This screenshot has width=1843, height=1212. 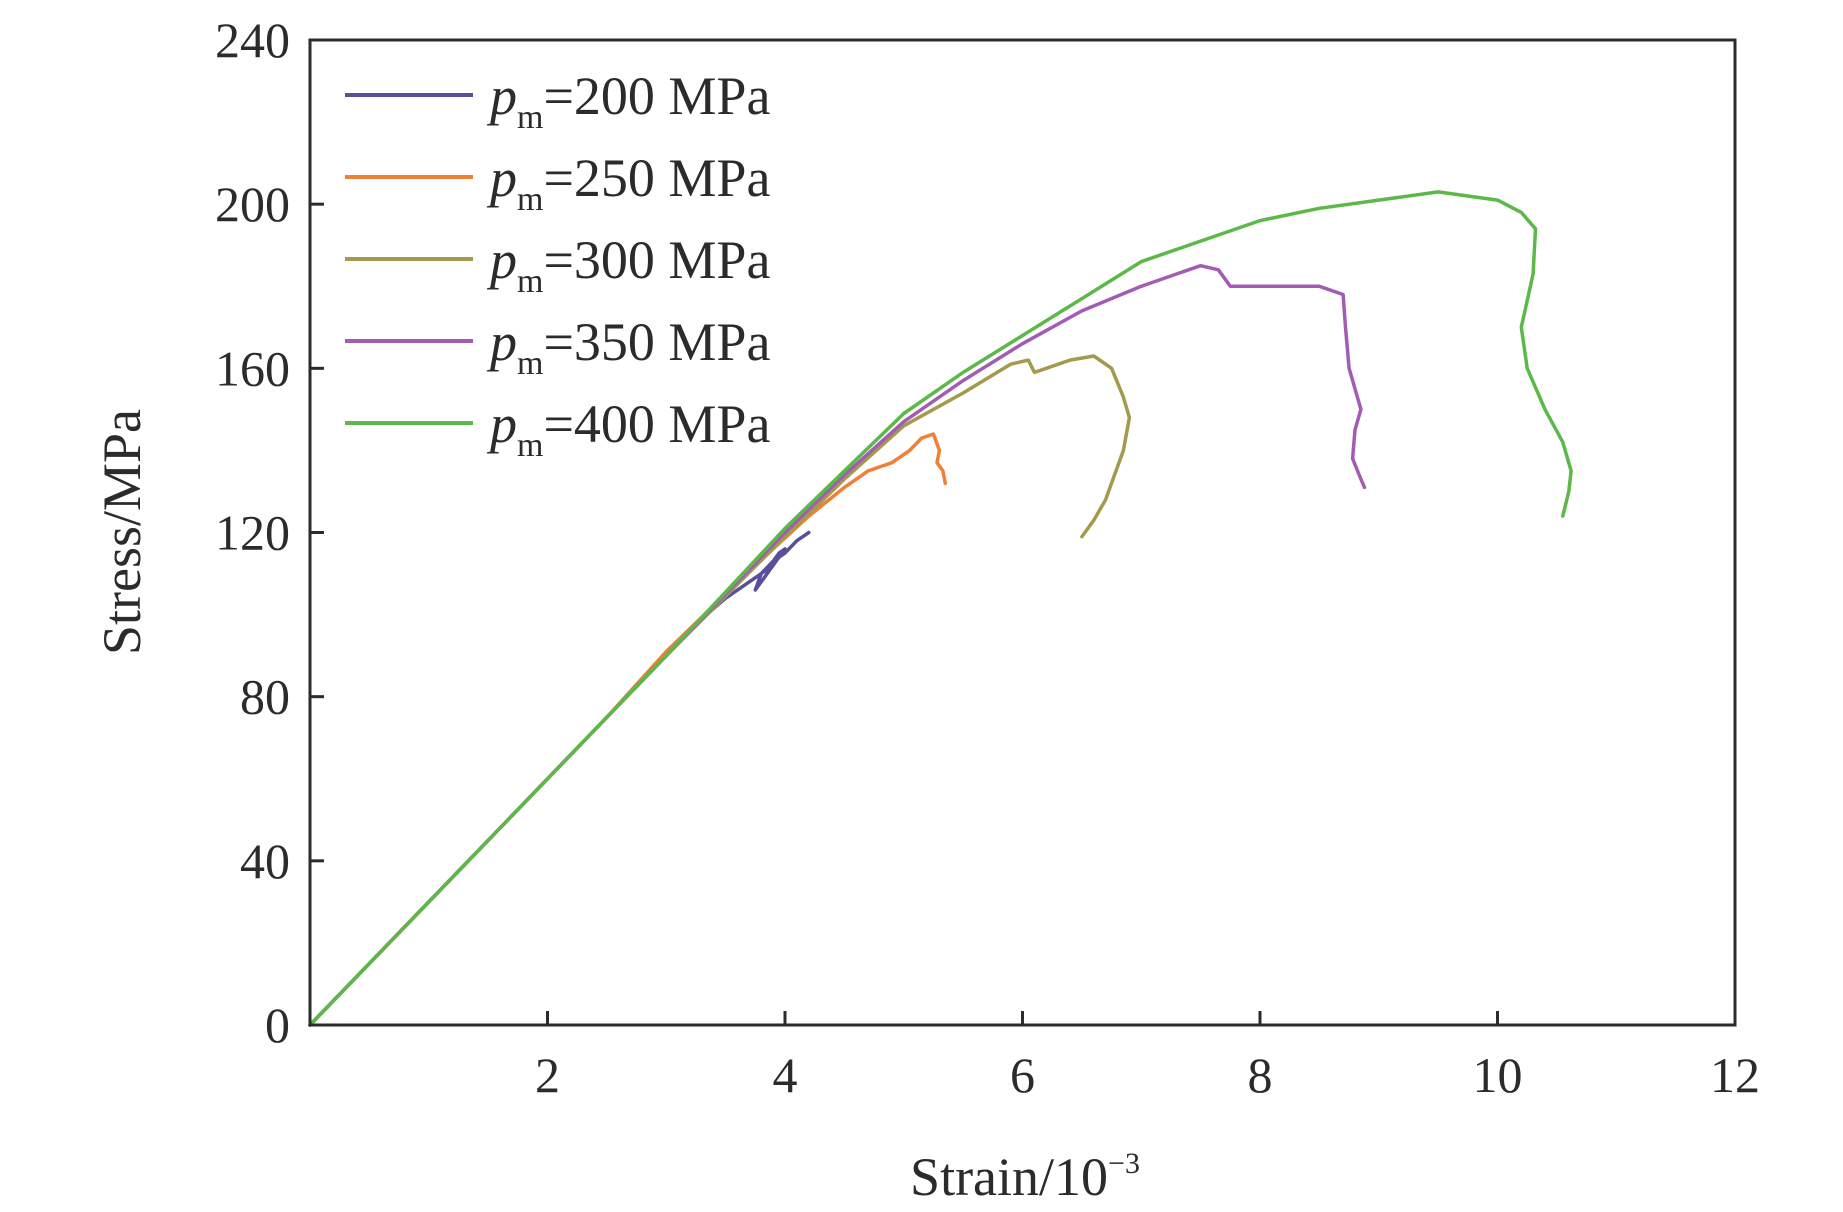 What do you see at coordinates (265, 861) in the screenshot?
I see `y-tick-label: 40` at bounding box center [265, 861].